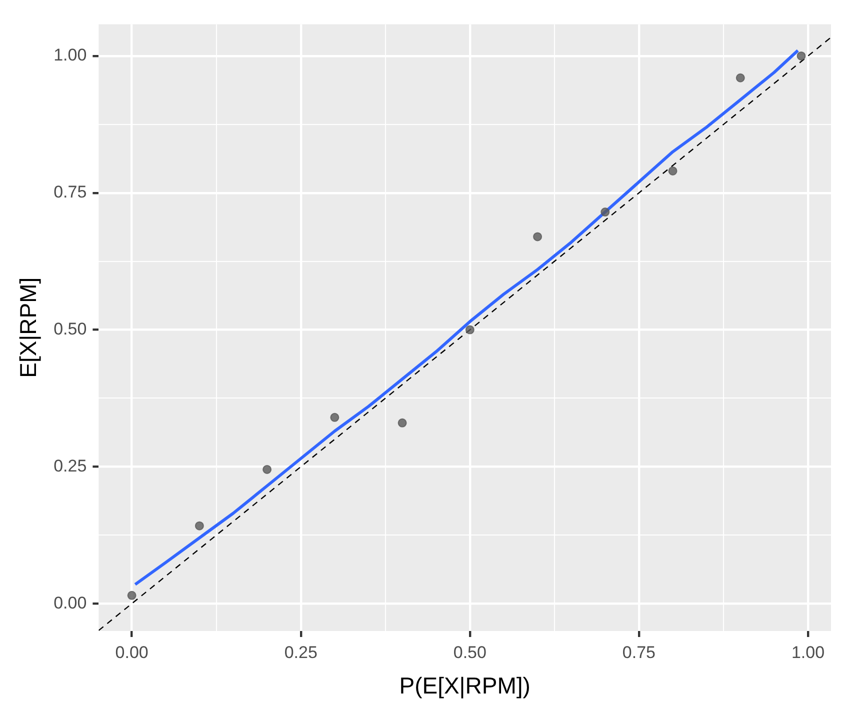 This screenshot has width=845, height=715. What do you see at coordinates (70, 602) in the screenshot?
I see `y-tick-label: 0.00` at bounding box center [70, 602].